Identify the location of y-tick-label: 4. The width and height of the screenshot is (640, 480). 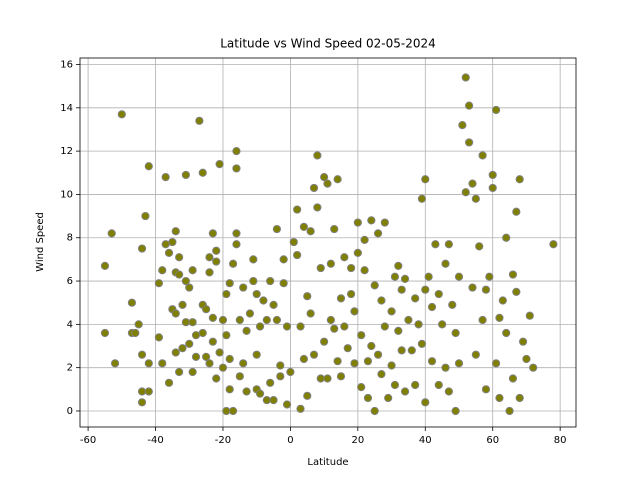
(70, 324).